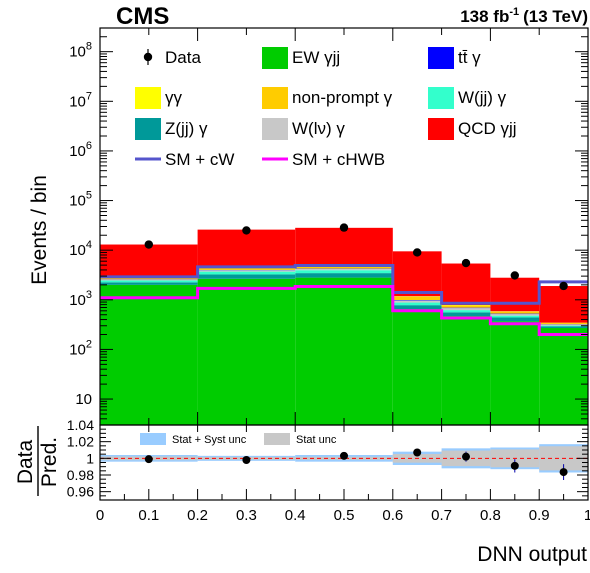  What do you see at coordinates (295, 515) in the screenshot?
I see `ratio-x-tick-label: 0.4` at bounding box center [295, 515].